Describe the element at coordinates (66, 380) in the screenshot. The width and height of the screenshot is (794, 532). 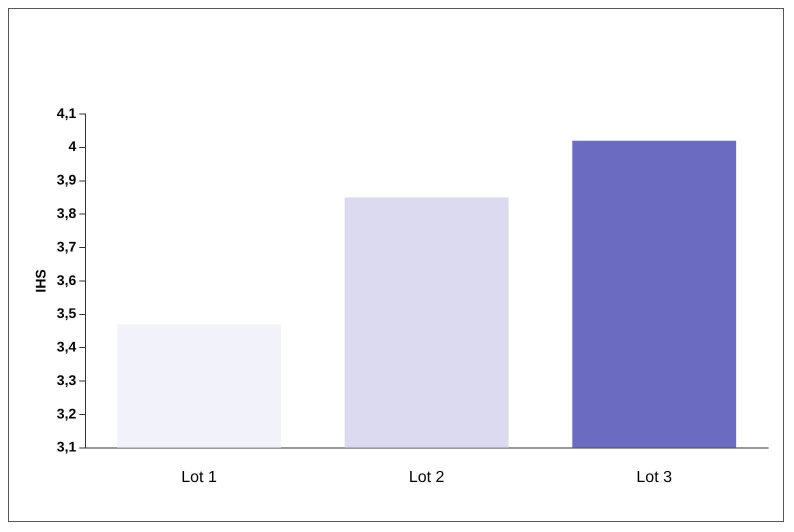
I see `y-tick-label: 3,3` at that location.